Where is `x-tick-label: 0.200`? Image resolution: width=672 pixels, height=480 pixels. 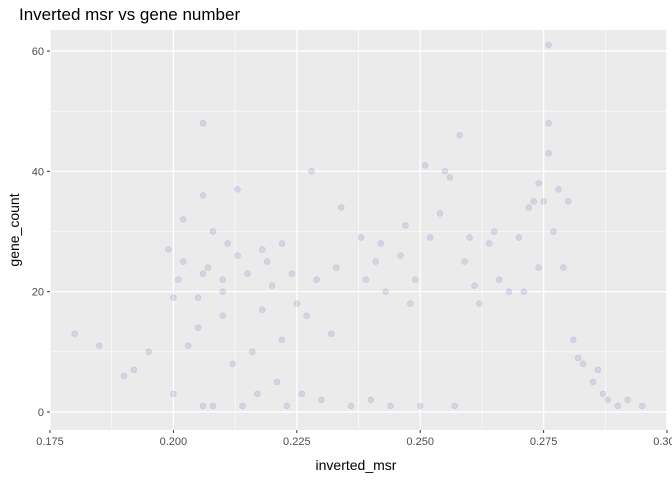
x-tick-label: 0.200 is located at coordinates (174, 442).